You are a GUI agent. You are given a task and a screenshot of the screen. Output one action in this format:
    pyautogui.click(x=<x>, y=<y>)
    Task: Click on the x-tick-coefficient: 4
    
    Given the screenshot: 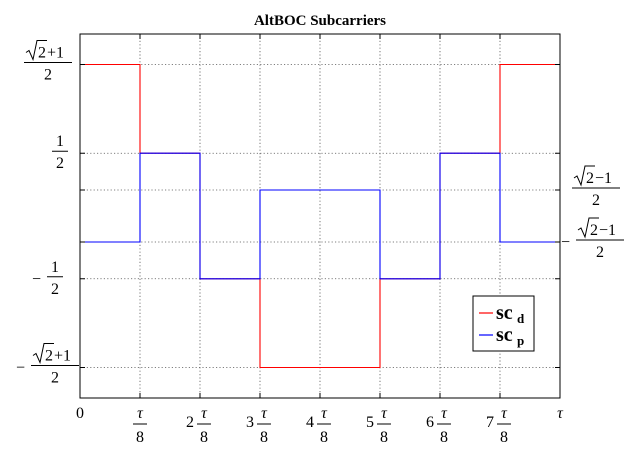 What is the action you would take?
    pyautogui.click(x=310, y=422)
    